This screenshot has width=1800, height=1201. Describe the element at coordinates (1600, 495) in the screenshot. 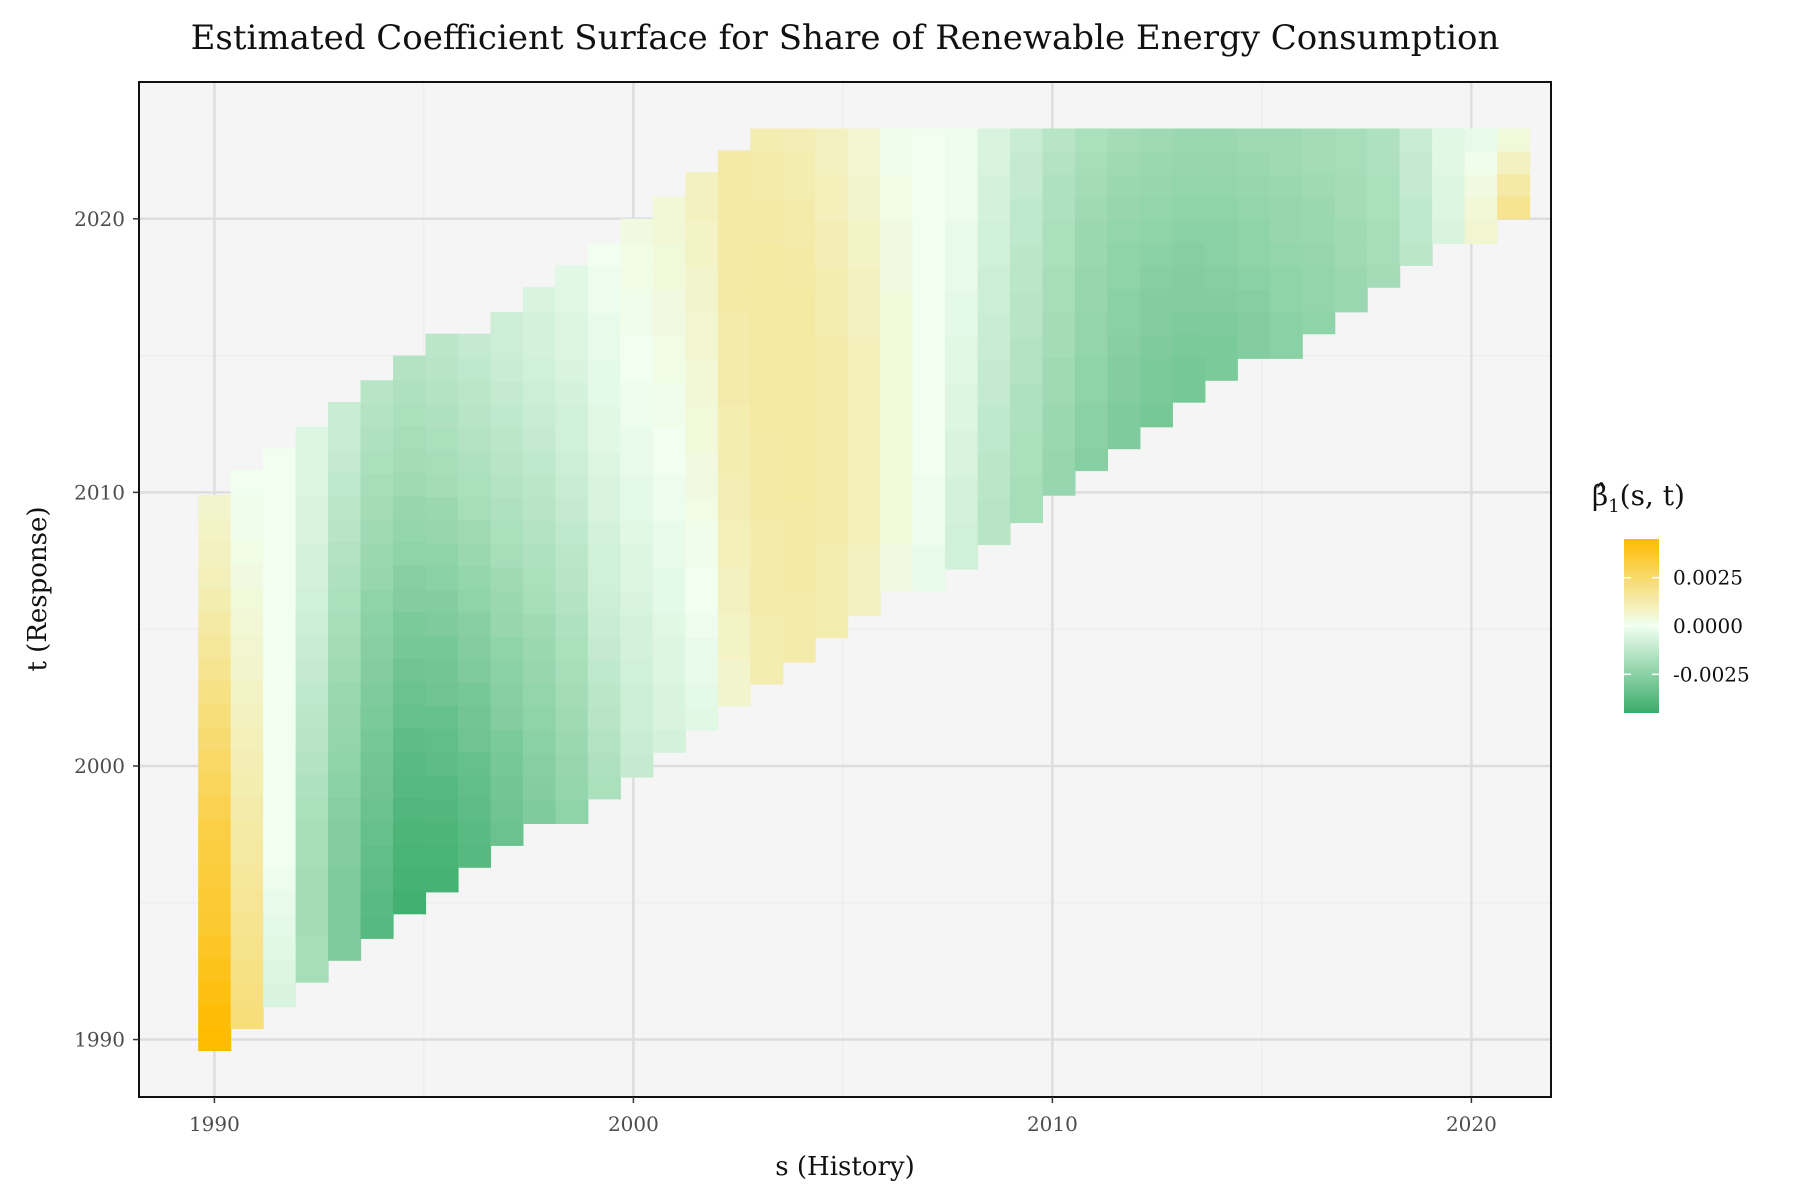

I see `legend-title-symbol: β̂` at that location.